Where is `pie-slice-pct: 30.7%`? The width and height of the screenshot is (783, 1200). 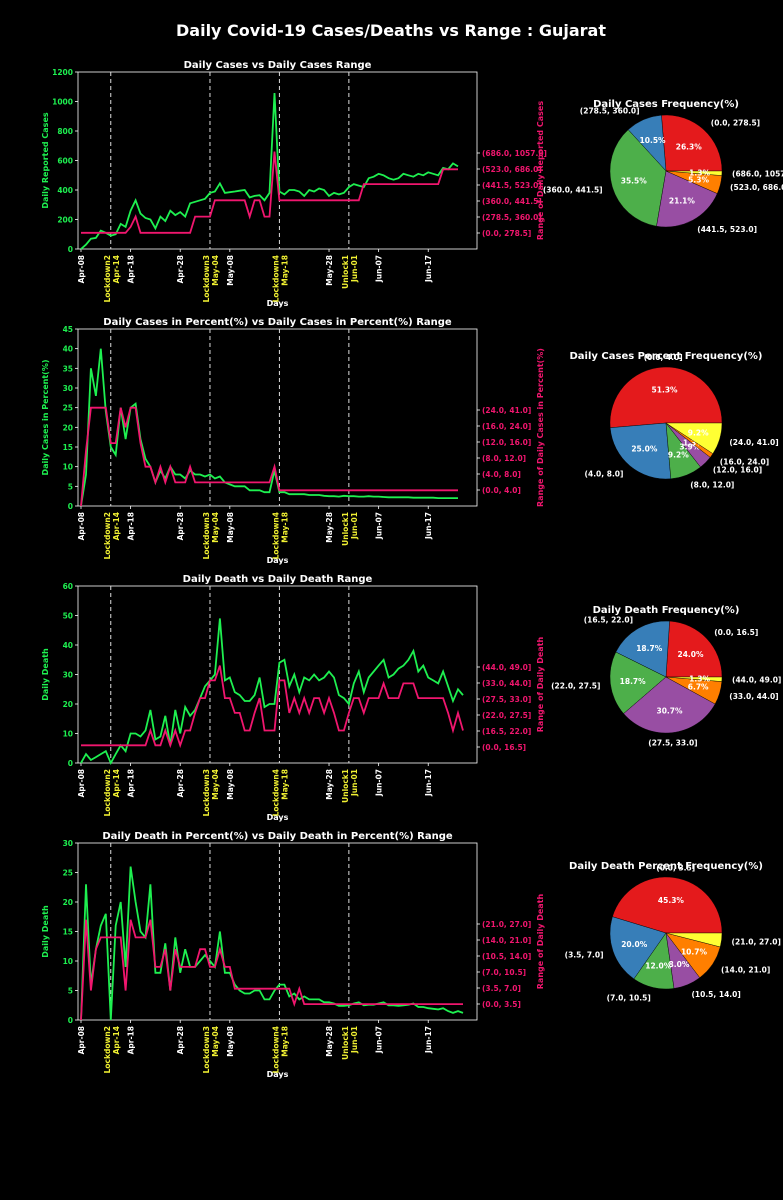 pie-slice-pct: 30.7% is located at coordinates (670, 710).